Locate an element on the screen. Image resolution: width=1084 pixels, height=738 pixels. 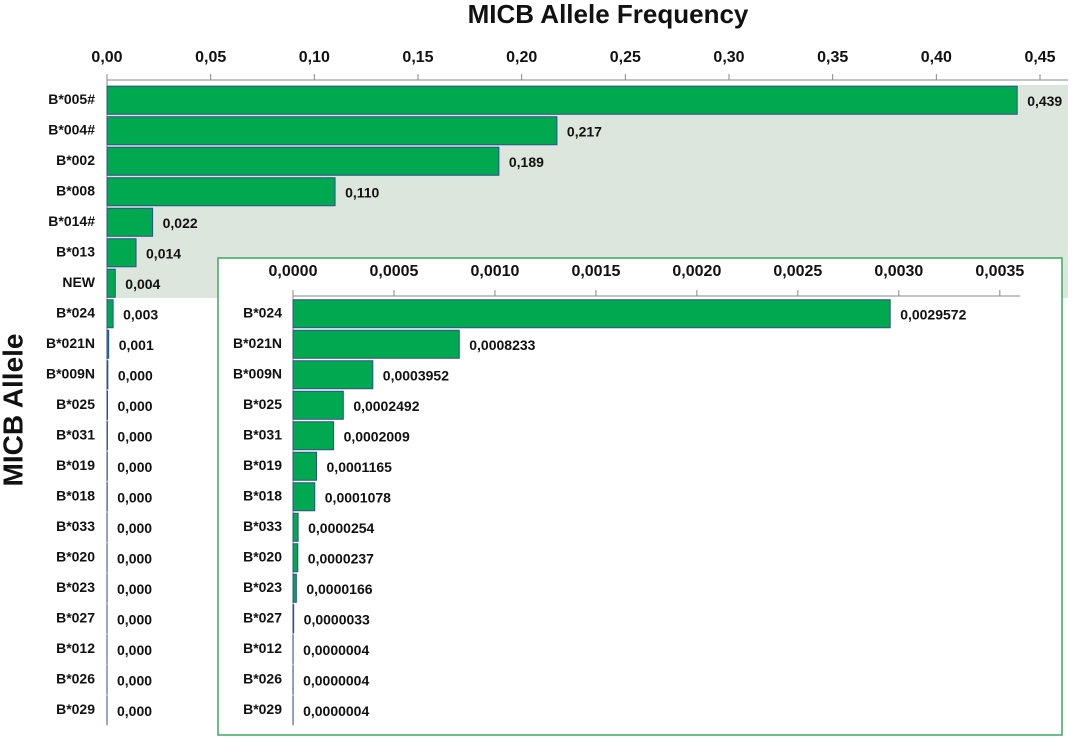
x-tick-label: 0,45 is located at coordinates (1039, 57).